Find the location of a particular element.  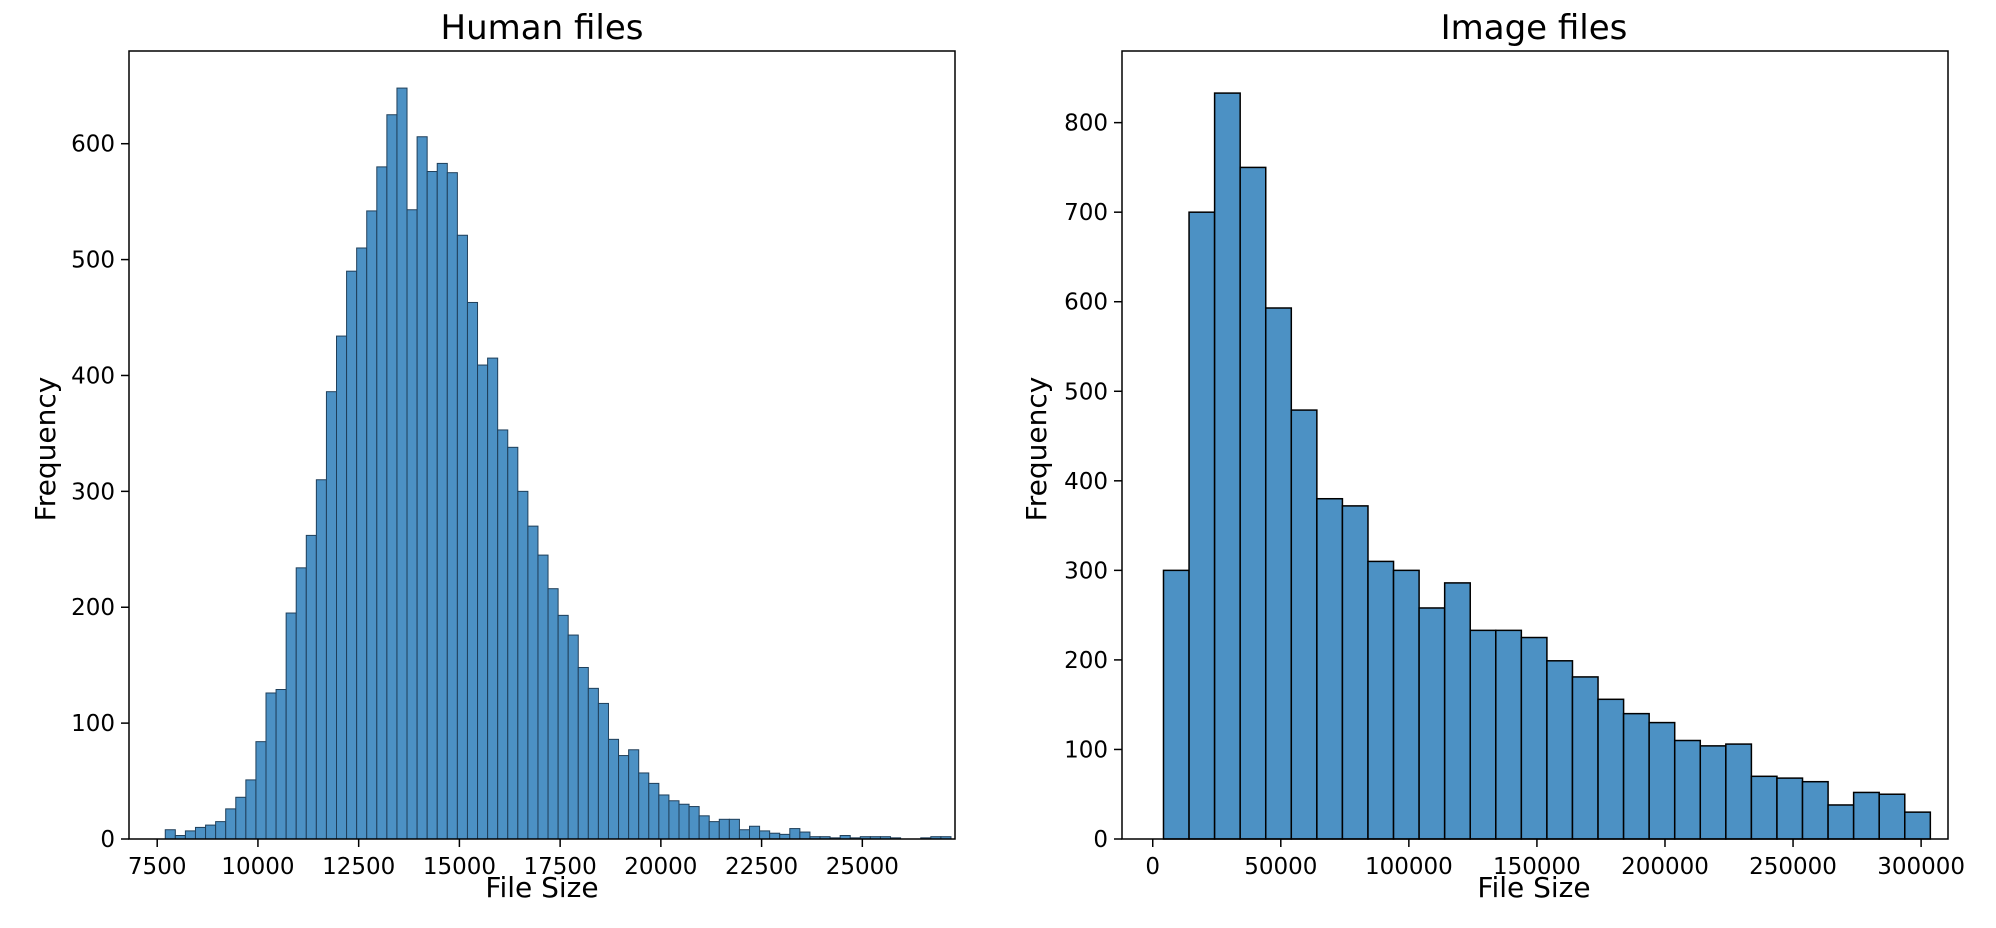

y-tick-label: 200 is located at coordinates (1086, 661).